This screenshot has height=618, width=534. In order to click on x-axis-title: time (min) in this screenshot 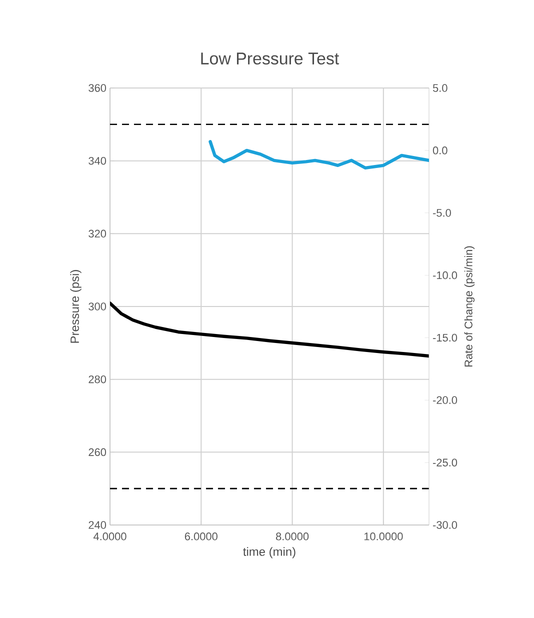, I will do `click(269, 552)`.